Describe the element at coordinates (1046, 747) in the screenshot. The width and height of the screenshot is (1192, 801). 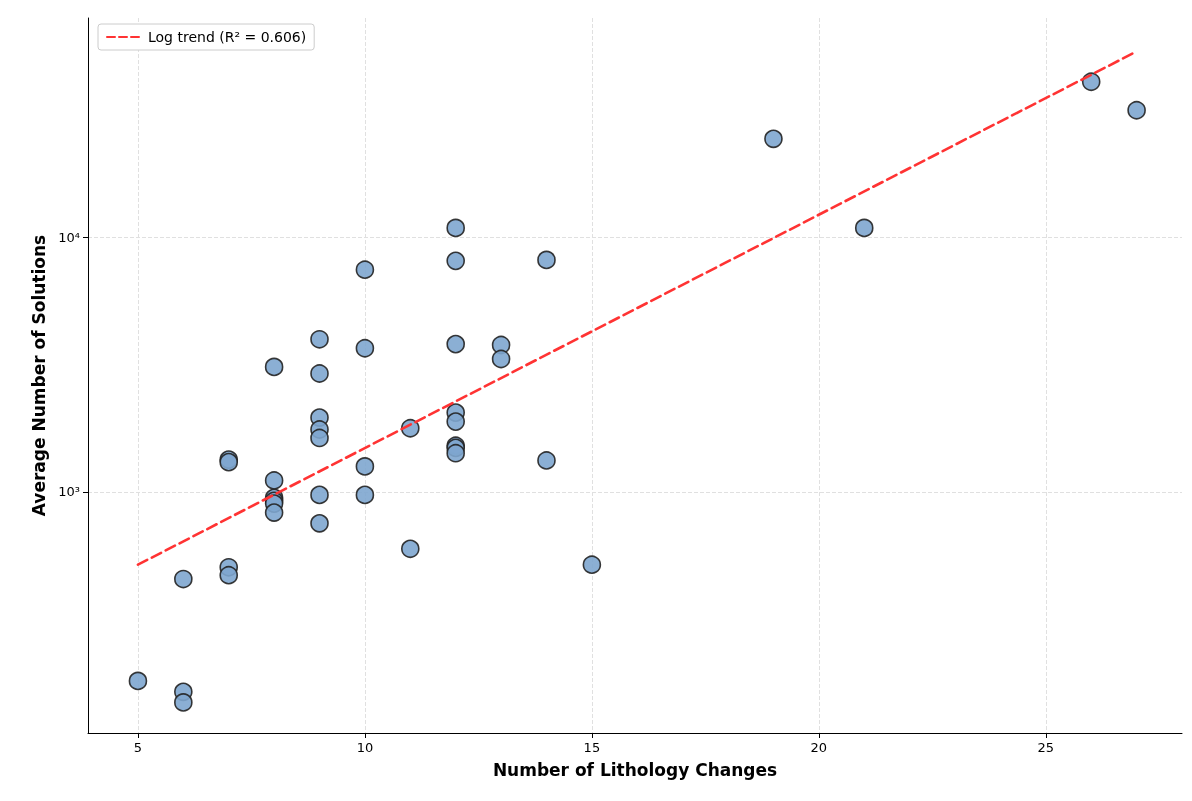
I see `x-tick-label: 25` at that location.